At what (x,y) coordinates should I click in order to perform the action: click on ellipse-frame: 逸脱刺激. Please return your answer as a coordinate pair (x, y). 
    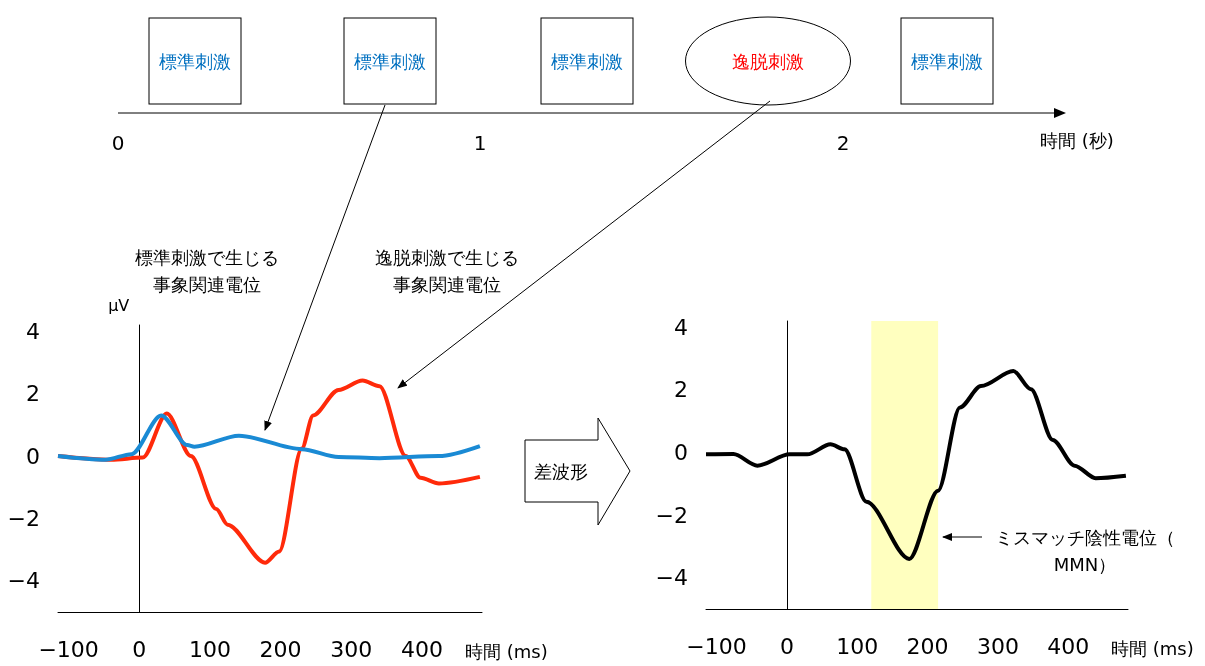
    Looking at the image, I should click on (768, 61).